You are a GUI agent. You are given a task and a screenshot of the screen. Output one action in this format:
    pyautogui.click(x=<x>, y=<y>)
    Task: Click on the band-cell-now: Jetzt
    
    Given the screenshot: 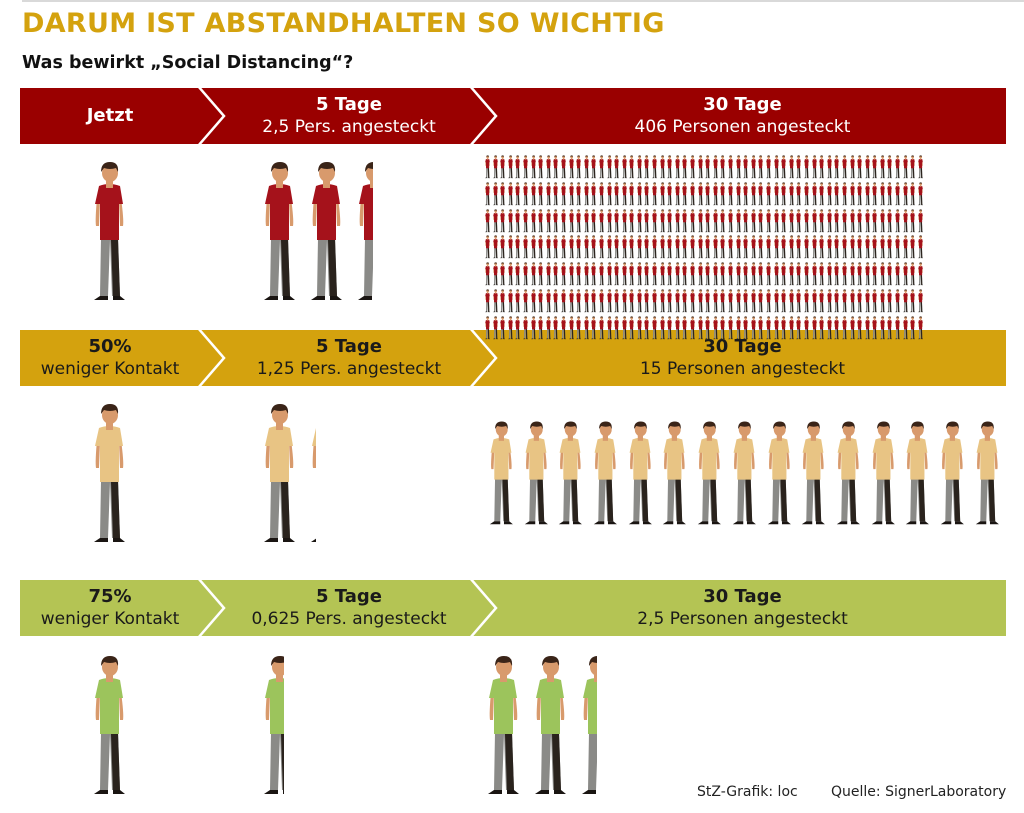 What is the action you would take?
    pyautogui.click(x=110, y=116)
    